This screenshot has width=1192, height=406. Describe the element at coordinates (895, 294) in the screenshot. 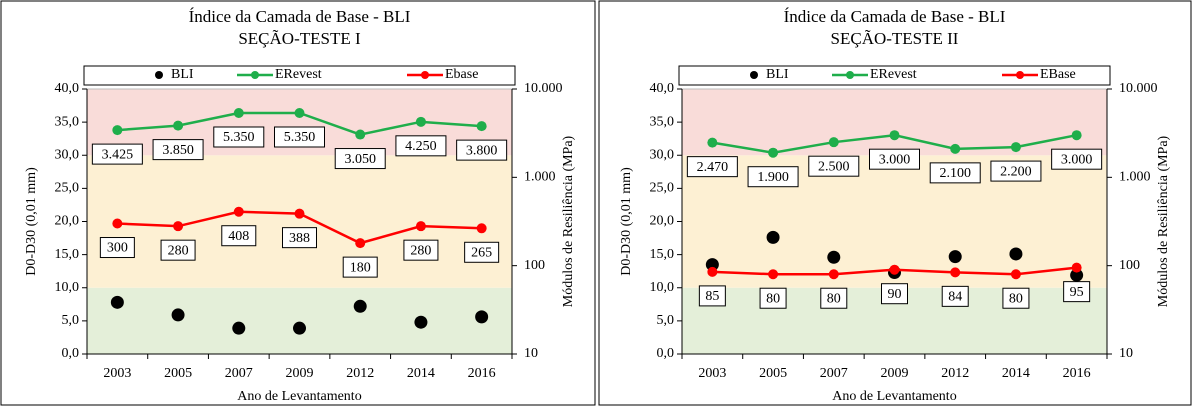

I see `value-label: 90` at that location.